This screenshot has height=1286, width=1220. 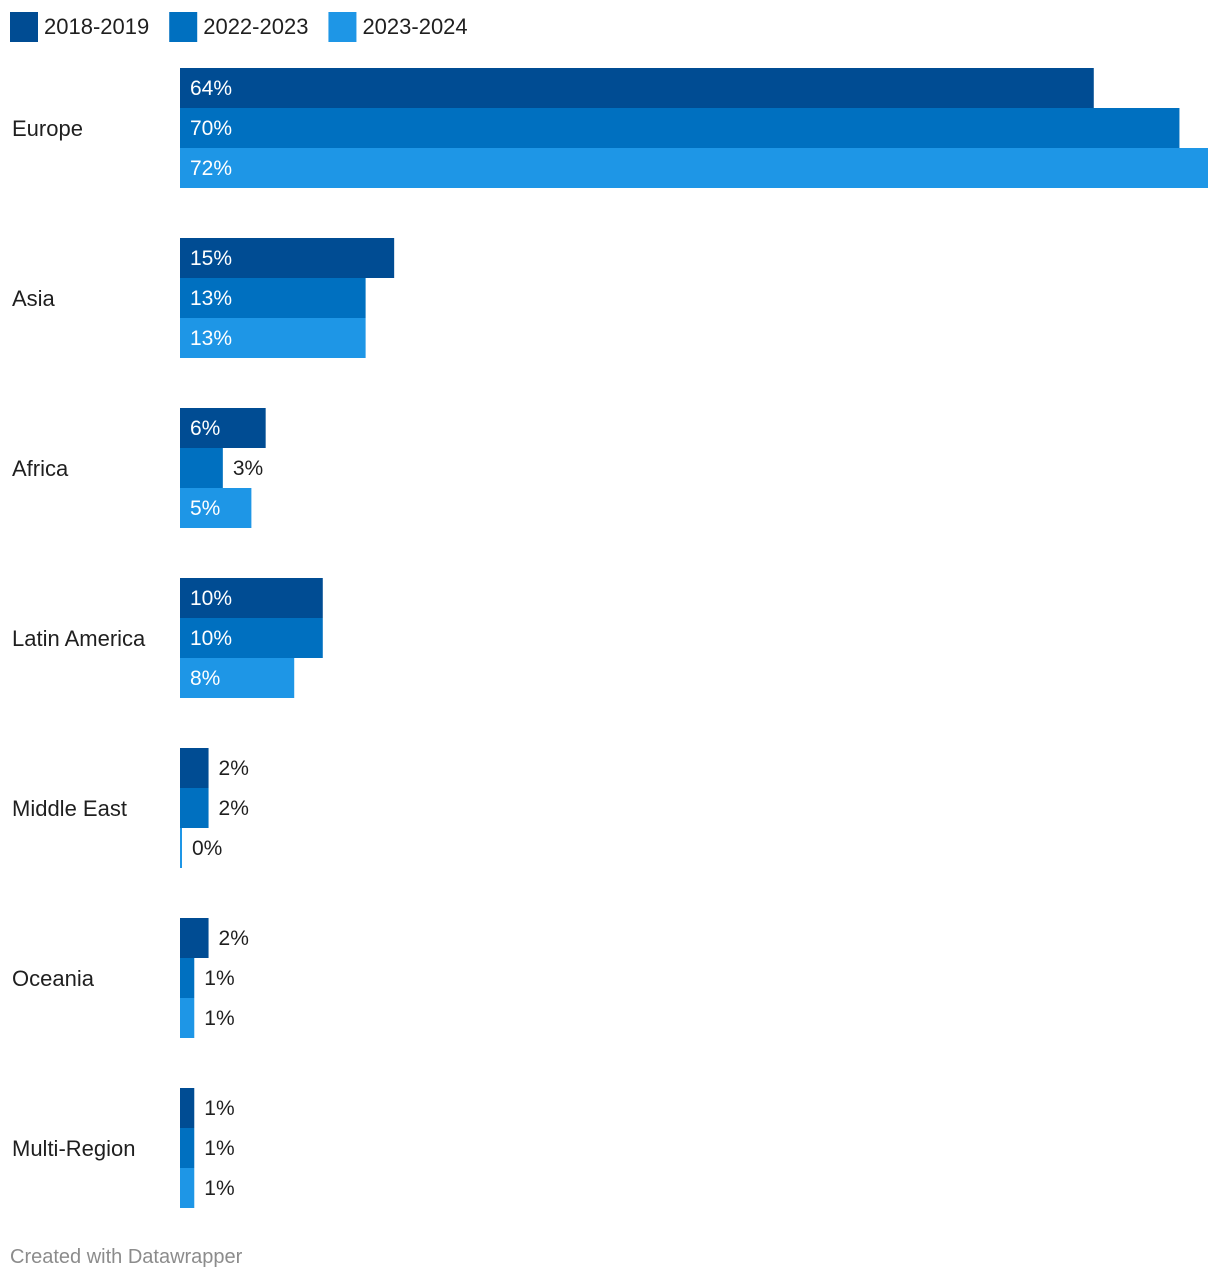 What do you see at coordinates (248, 468) in the screenshot?
I see `value-label-1-2: 3%` at bounding box center [248, 468].